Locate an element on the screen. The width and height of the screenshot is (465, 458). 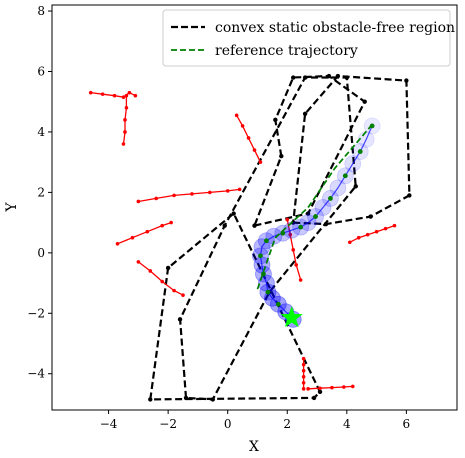
y-tick-label: −4 is located at coordinates (36, 374).